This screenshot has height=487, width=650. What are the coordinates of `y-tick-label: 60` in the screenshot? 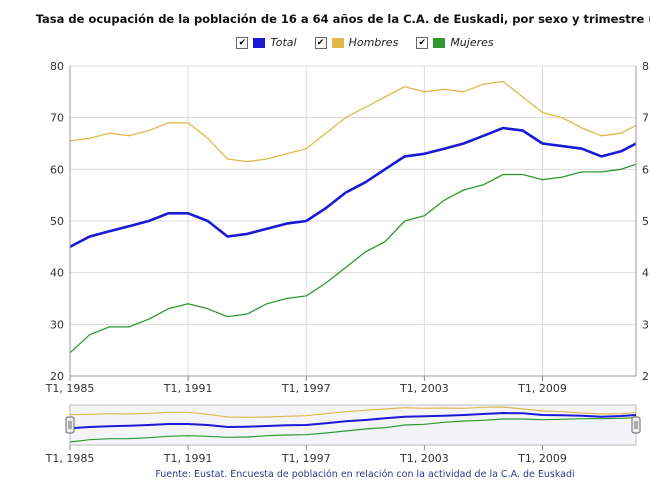 It's located at (57, 169).